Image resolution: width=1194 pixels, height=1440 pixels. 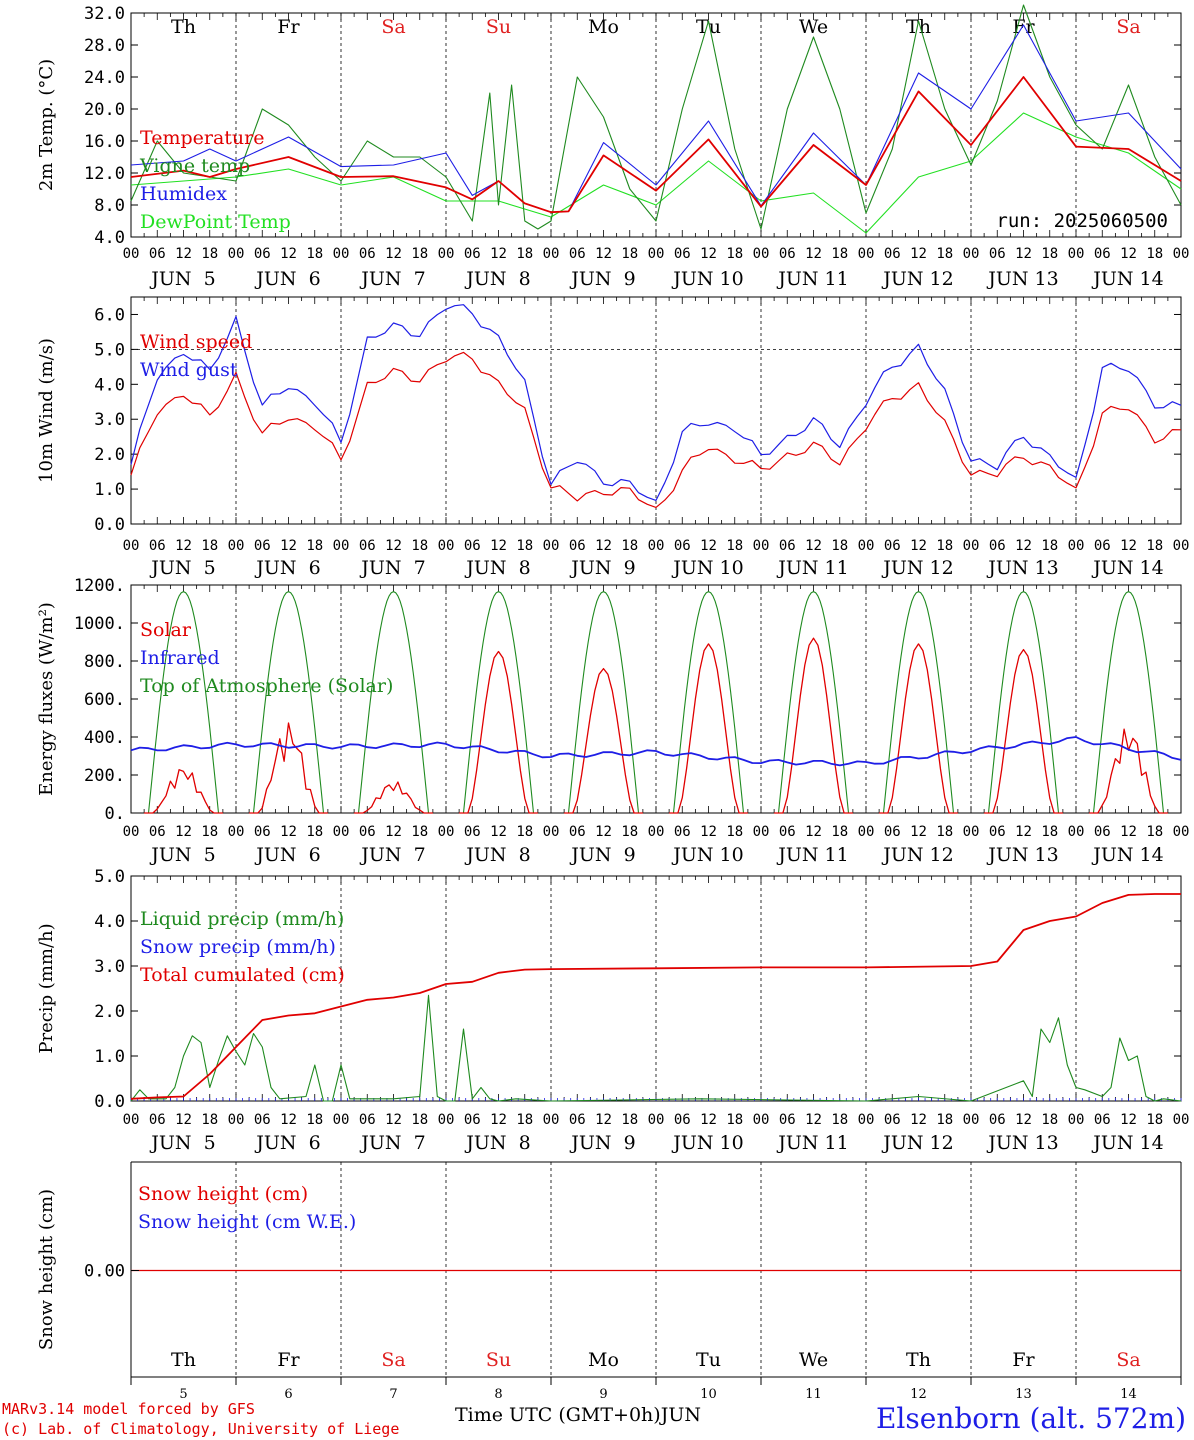 I want to click on wind-ytick-label: 6.0, so click(x=109, y=315).